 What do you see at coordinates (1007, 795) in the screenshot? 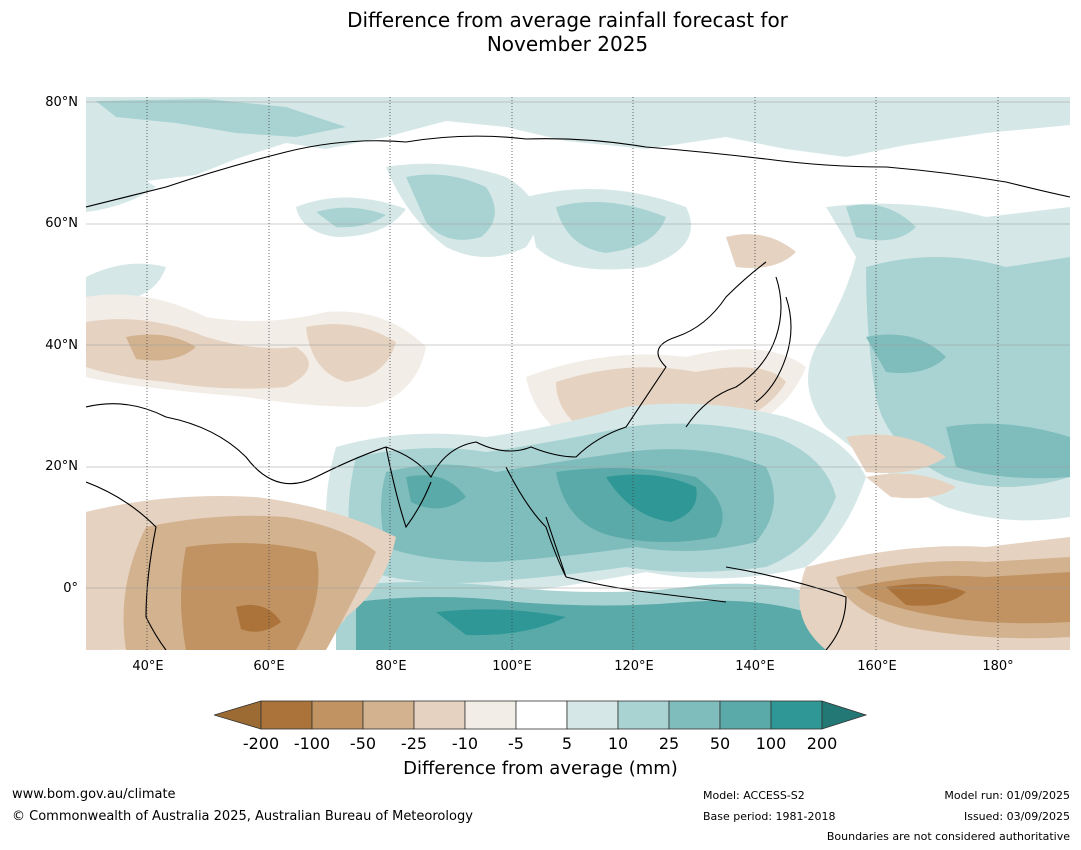
I see `model-run-label: Model run: 01/09/2025` at bounding box center [1007, 795].